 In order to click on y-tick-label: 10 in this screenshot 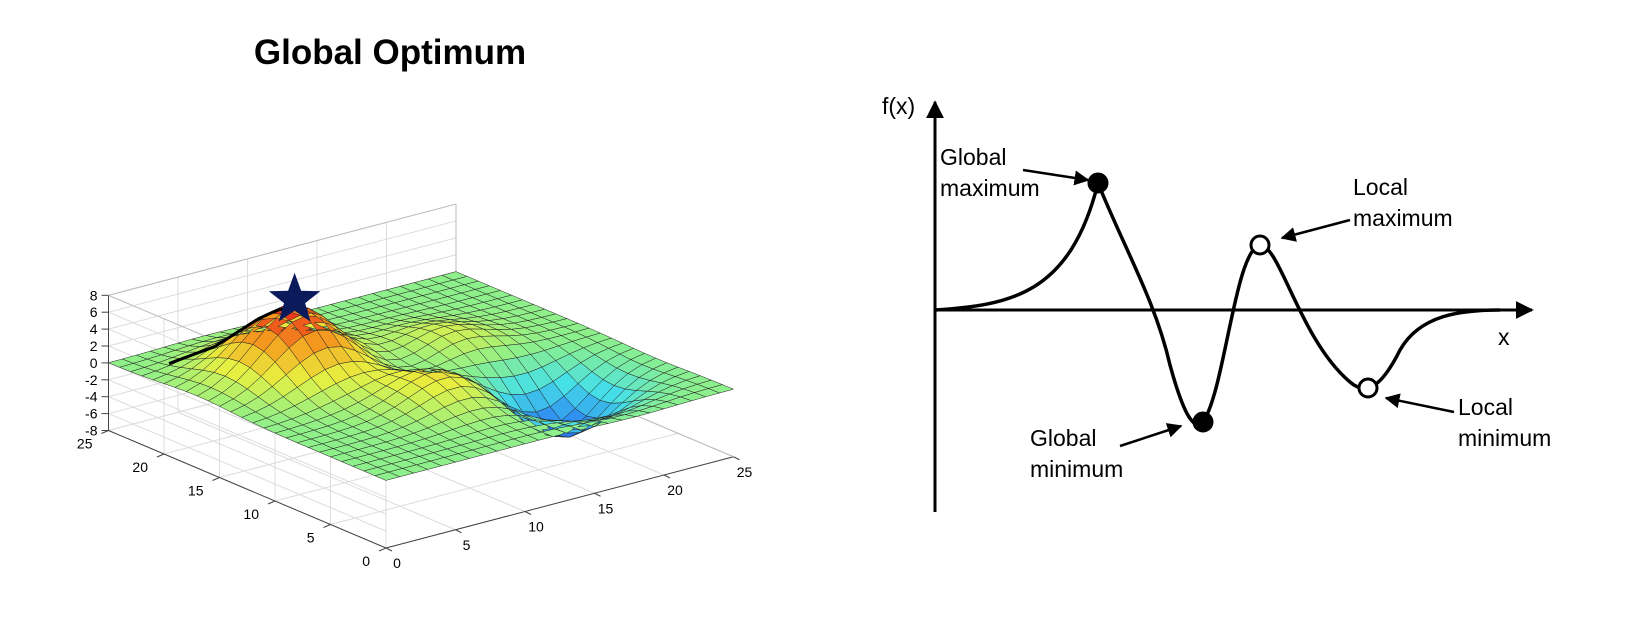, I will do `click(251, 514)`.